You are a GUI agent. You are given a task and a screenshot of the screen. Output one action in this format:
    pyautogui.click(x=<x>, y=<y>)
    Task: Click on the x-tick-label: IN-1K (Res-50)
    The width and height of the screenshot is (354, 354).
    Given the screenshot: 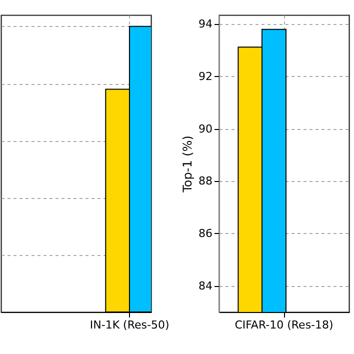 What is the action you would take?
    pyautogui.click(x=130, y=325)
    